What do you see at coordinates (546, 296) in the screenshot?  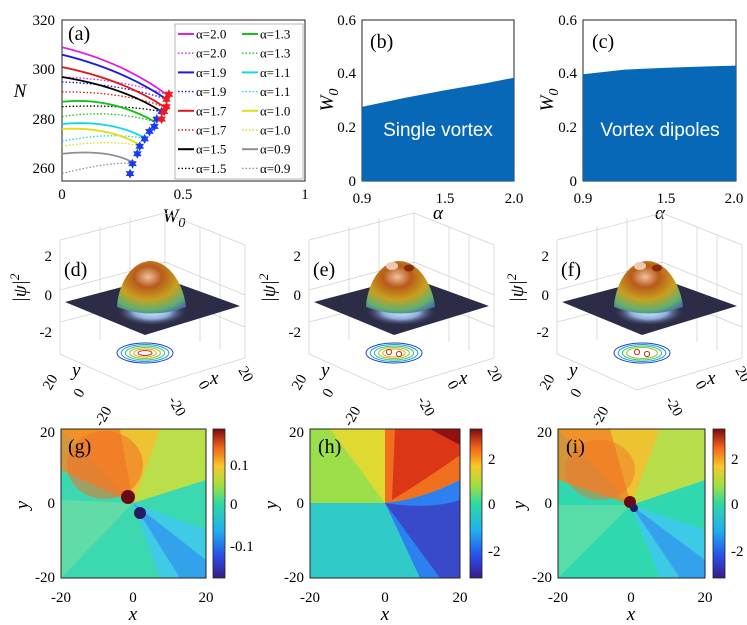 I see `panel-f-ztick: 0` at bounding box center [546, 296].